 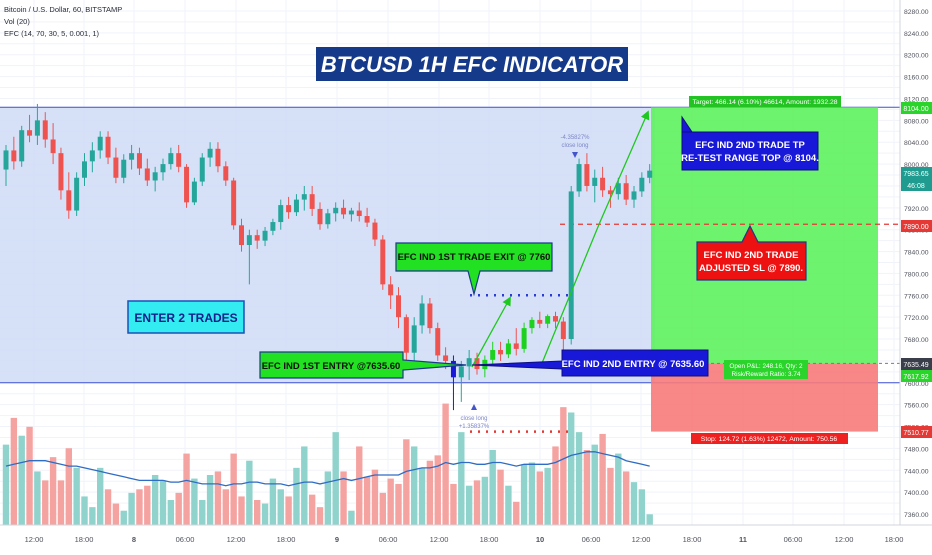 What do you see at coordinates (916, 340) in the screenshot?
I see `price-axis-label: 7680.00` at bounding box center [916, 340].